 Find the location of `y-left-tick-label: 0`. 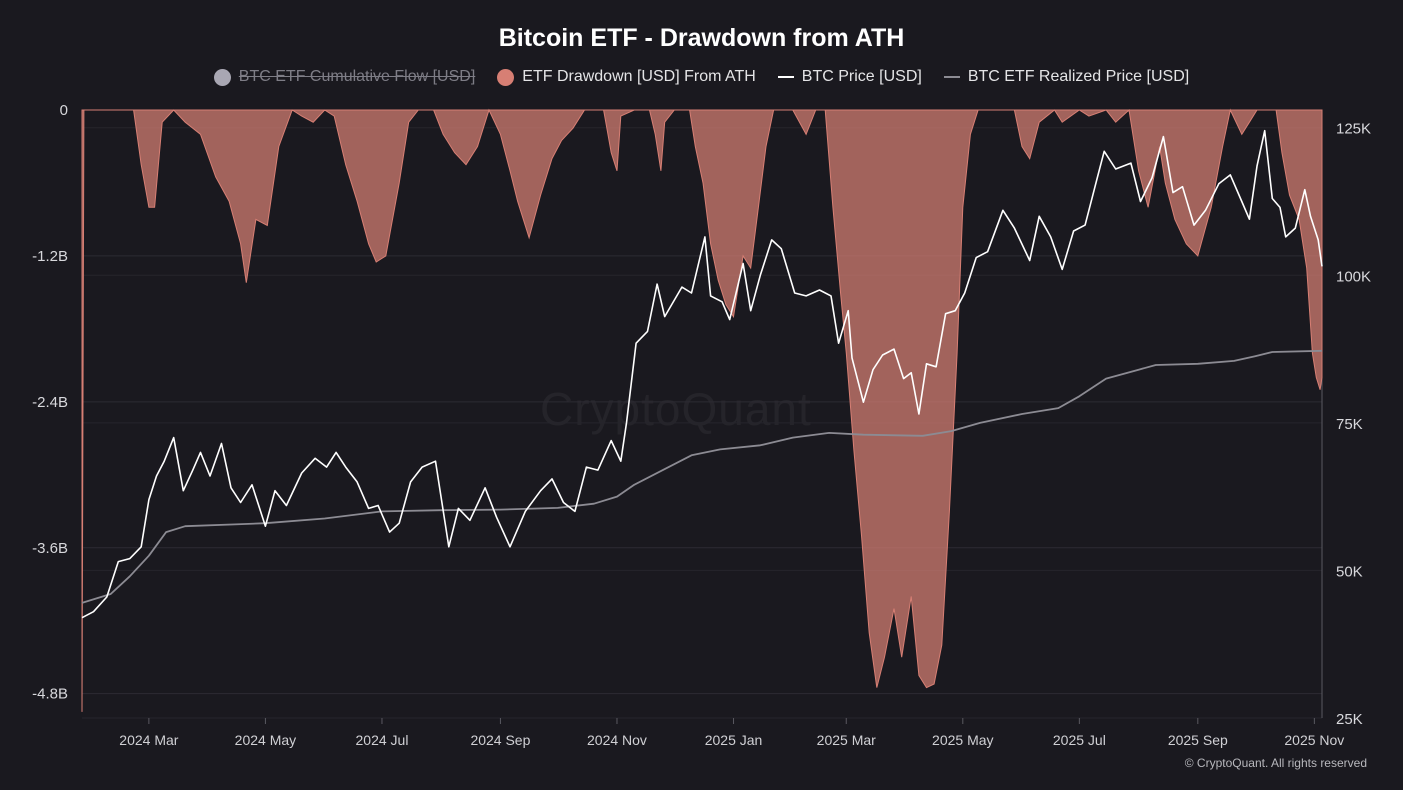

y-left-tick-label: 0 is located at coordinates (64, 110).